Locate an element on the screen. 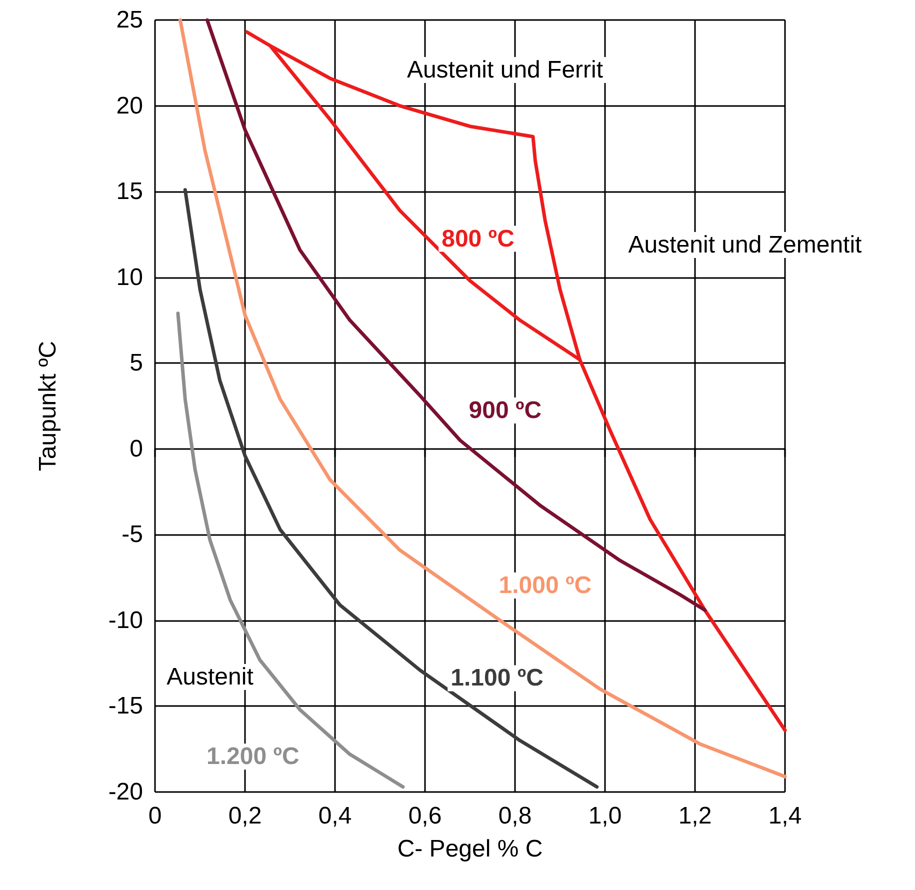  y-tick-label: 5 is located at coordinates (136, 363).